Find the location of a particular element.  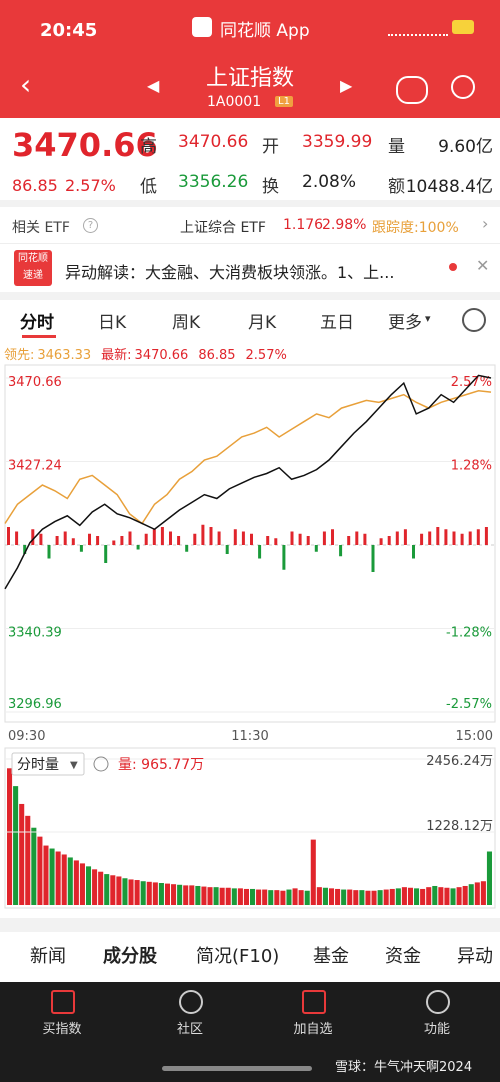

field-label: 换 is located at coordinates (270, 187).